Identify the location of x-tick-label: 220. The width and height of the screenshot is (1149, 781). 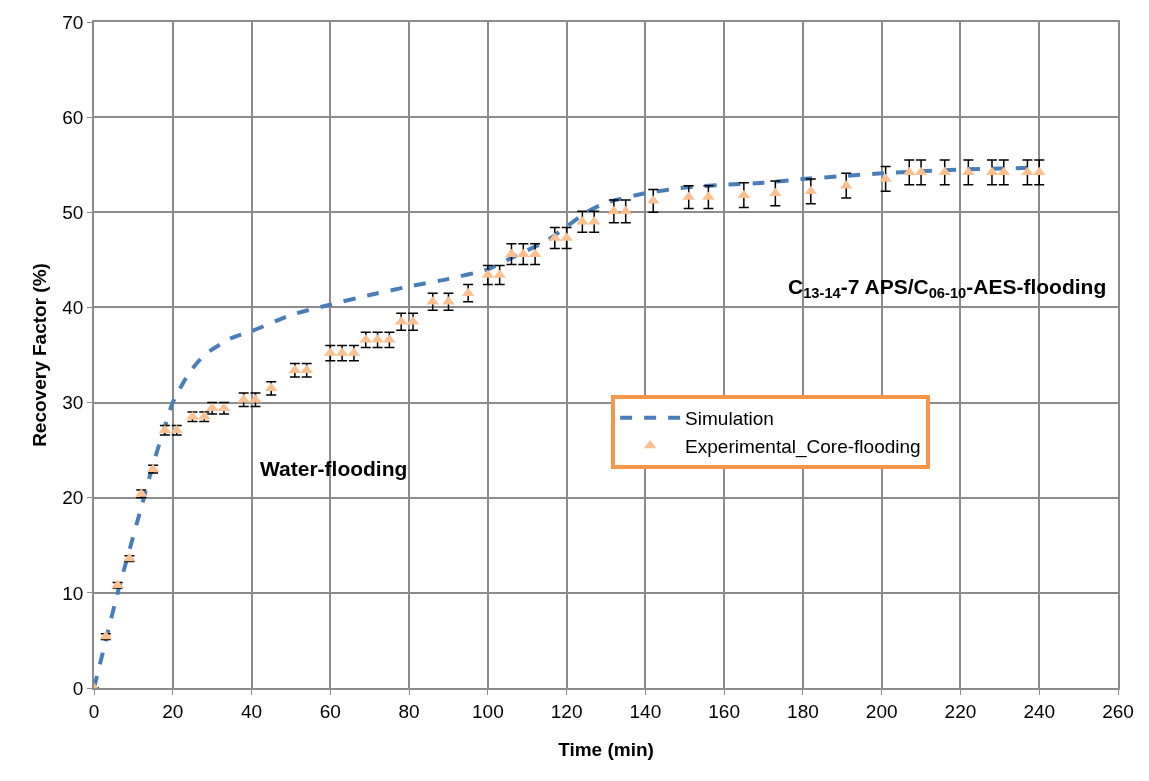
(960, 711).